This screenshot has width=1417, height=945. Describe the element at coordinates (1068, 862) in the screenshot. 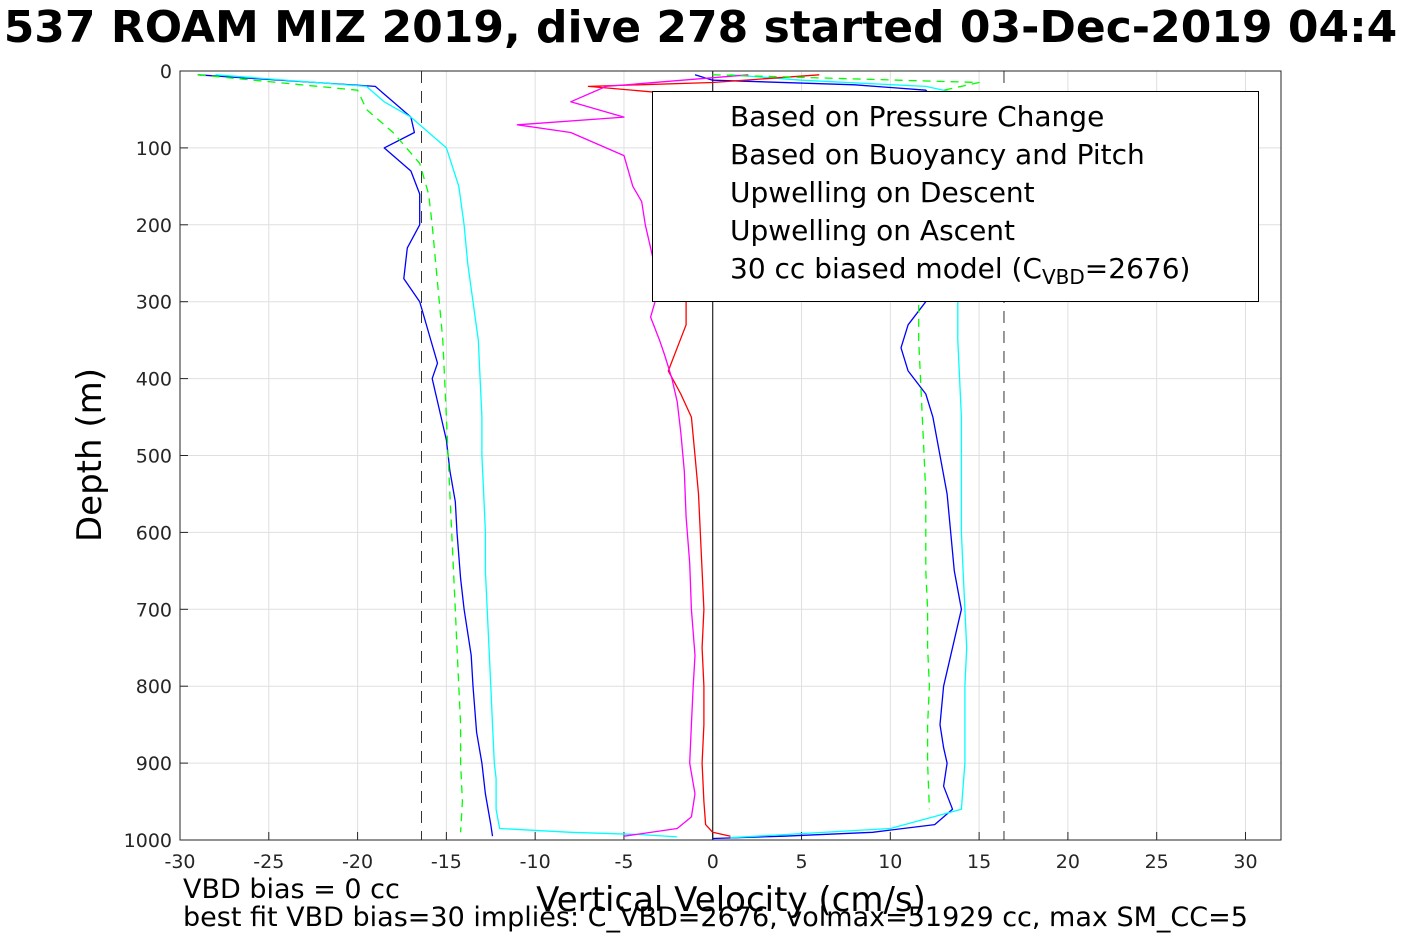

I see `x-tick-label: 20` at that location.